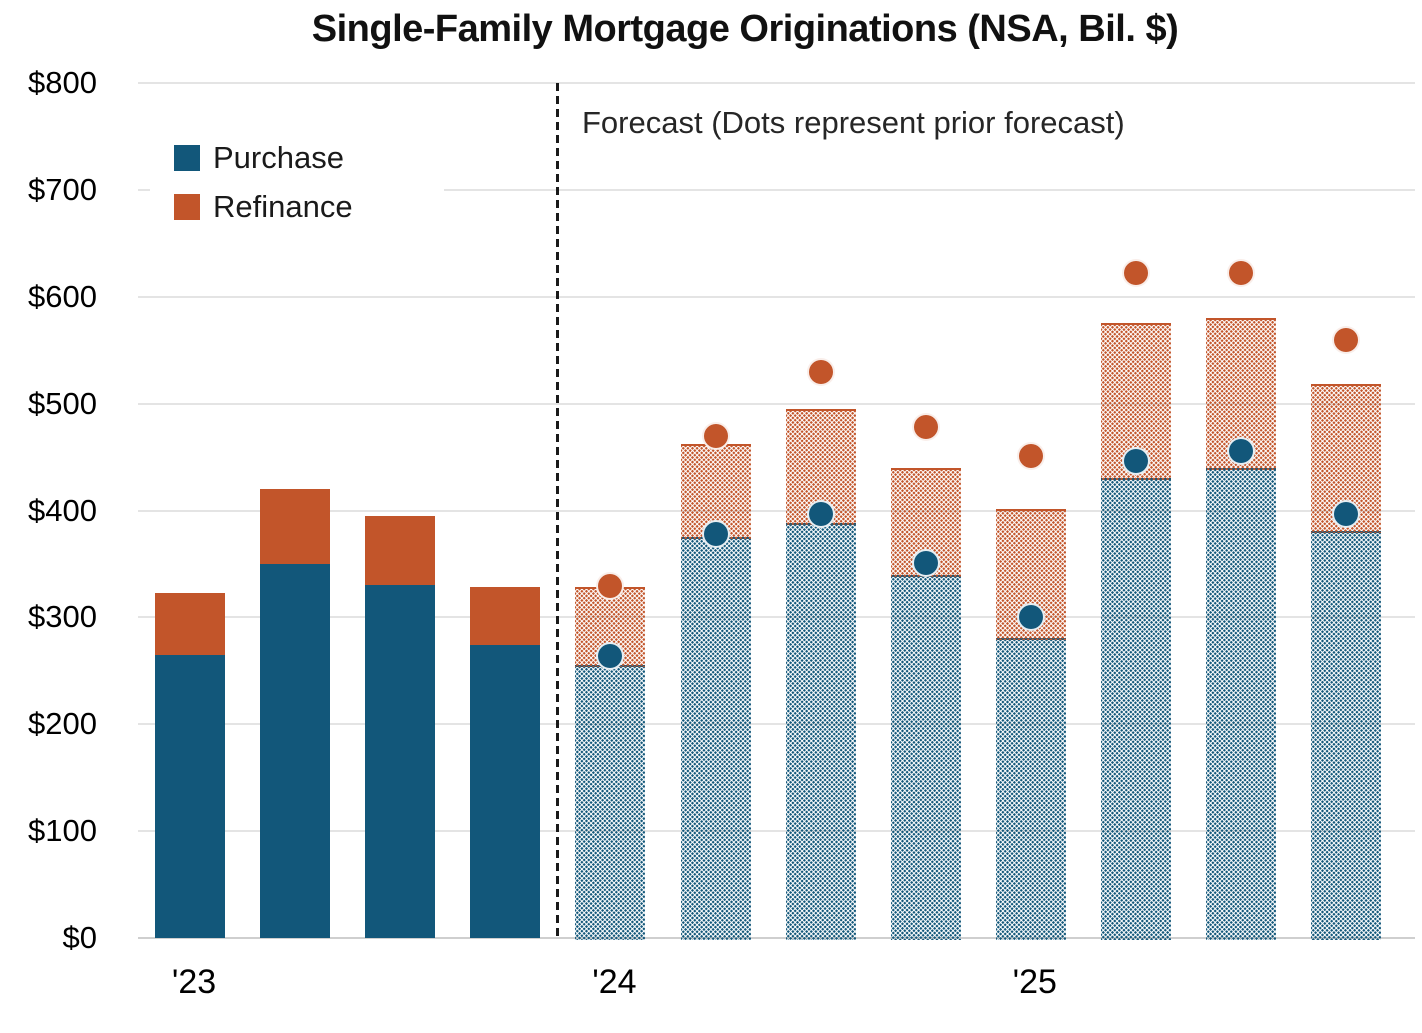 Image resolution: width=1422 pixels, height=1033 pixels. What do you see at coordinates (79, 937) in the screenshot?
I see `y-tick-label: $0` at bounding box center [79, 937].